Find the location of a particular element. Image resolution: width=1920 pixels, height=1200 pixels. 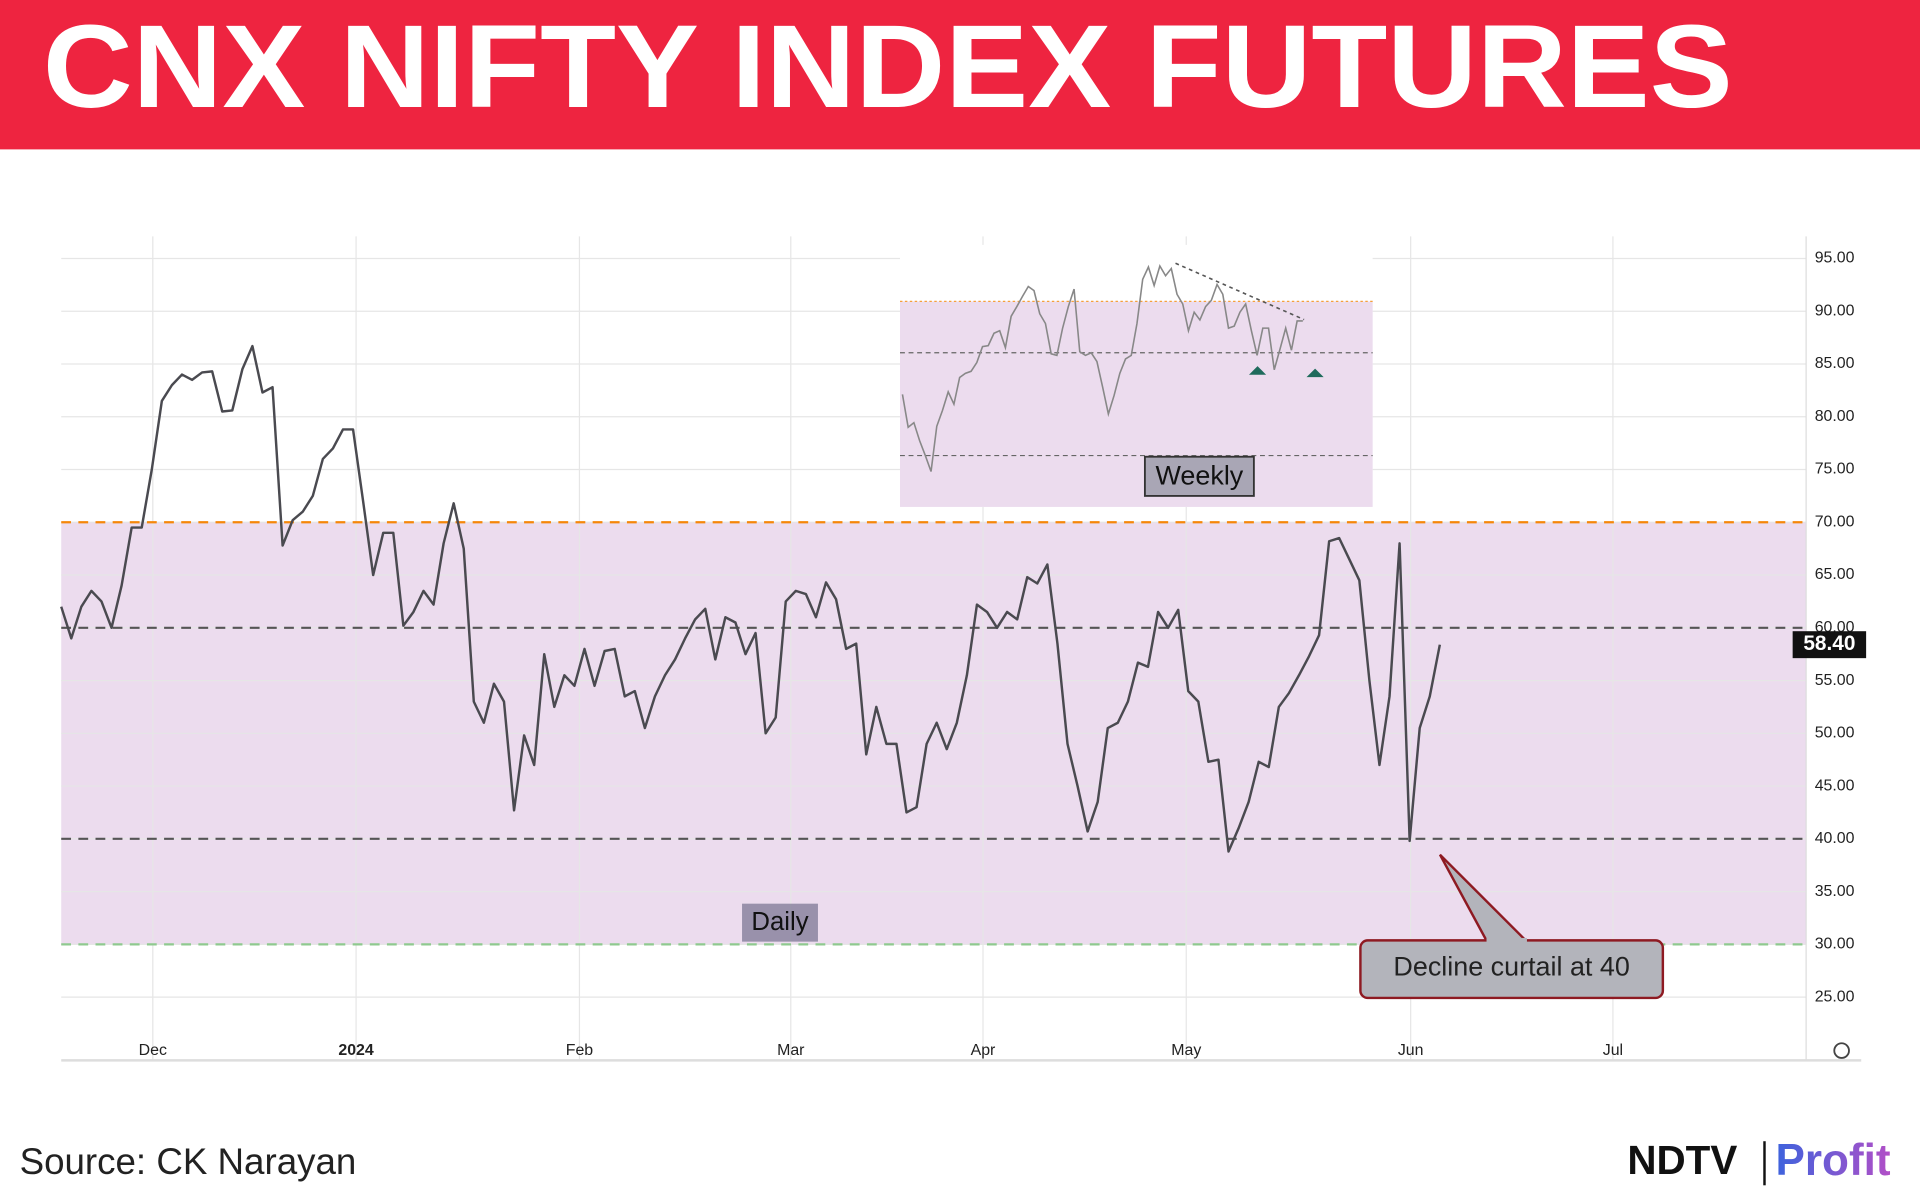

logo-profit: Profit is located at coordinates (1833, 1160).